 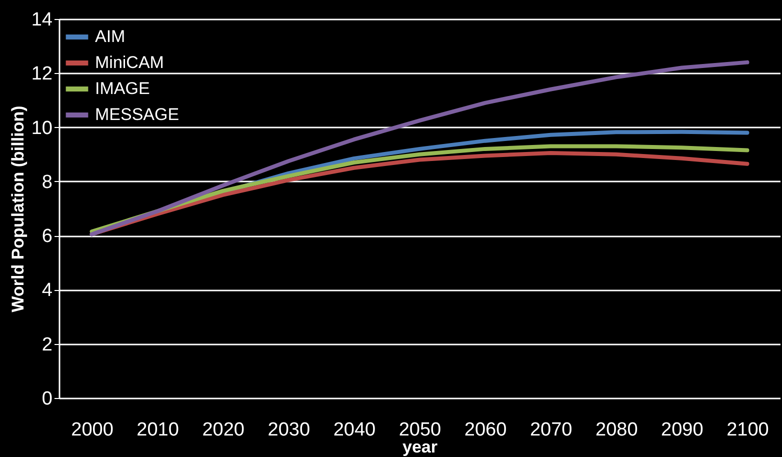 I want to click on x-tick-label: 2070, so click(x=551, y=430).